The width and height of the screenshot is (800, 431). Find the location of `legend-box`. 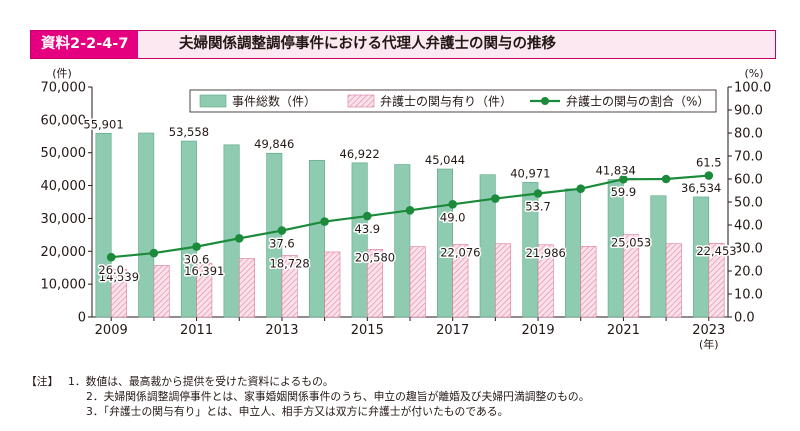

legend-box is located at coordinates (453, 101).